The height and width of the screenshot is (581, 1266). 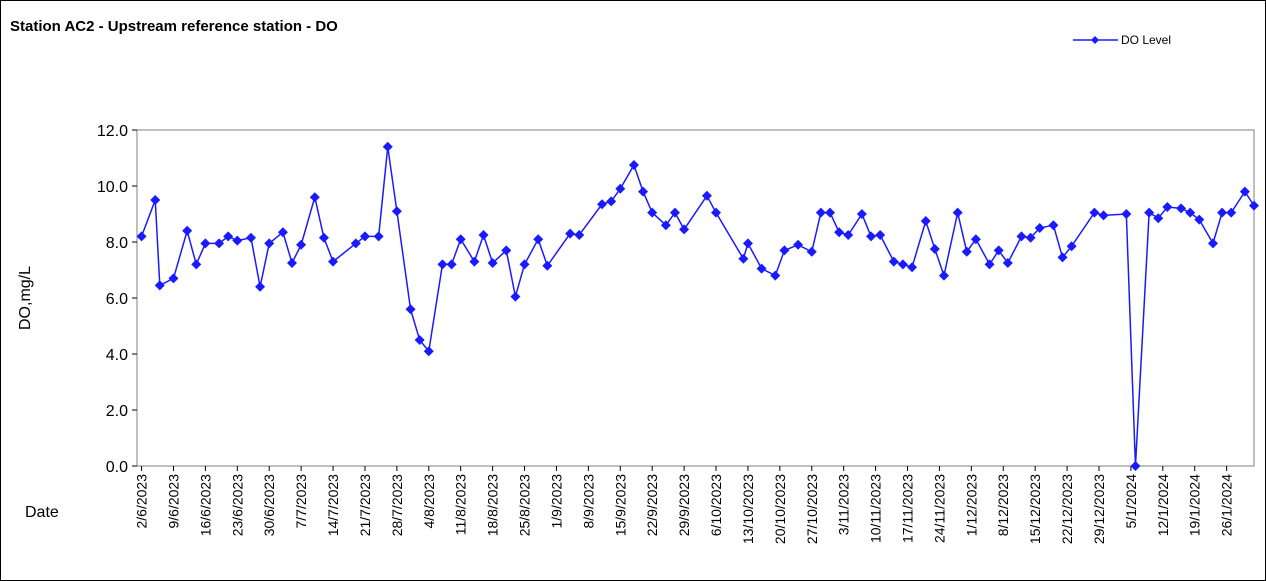 I want to click on x-tick-label: 15/9/2023, so click(x=620, y=505).